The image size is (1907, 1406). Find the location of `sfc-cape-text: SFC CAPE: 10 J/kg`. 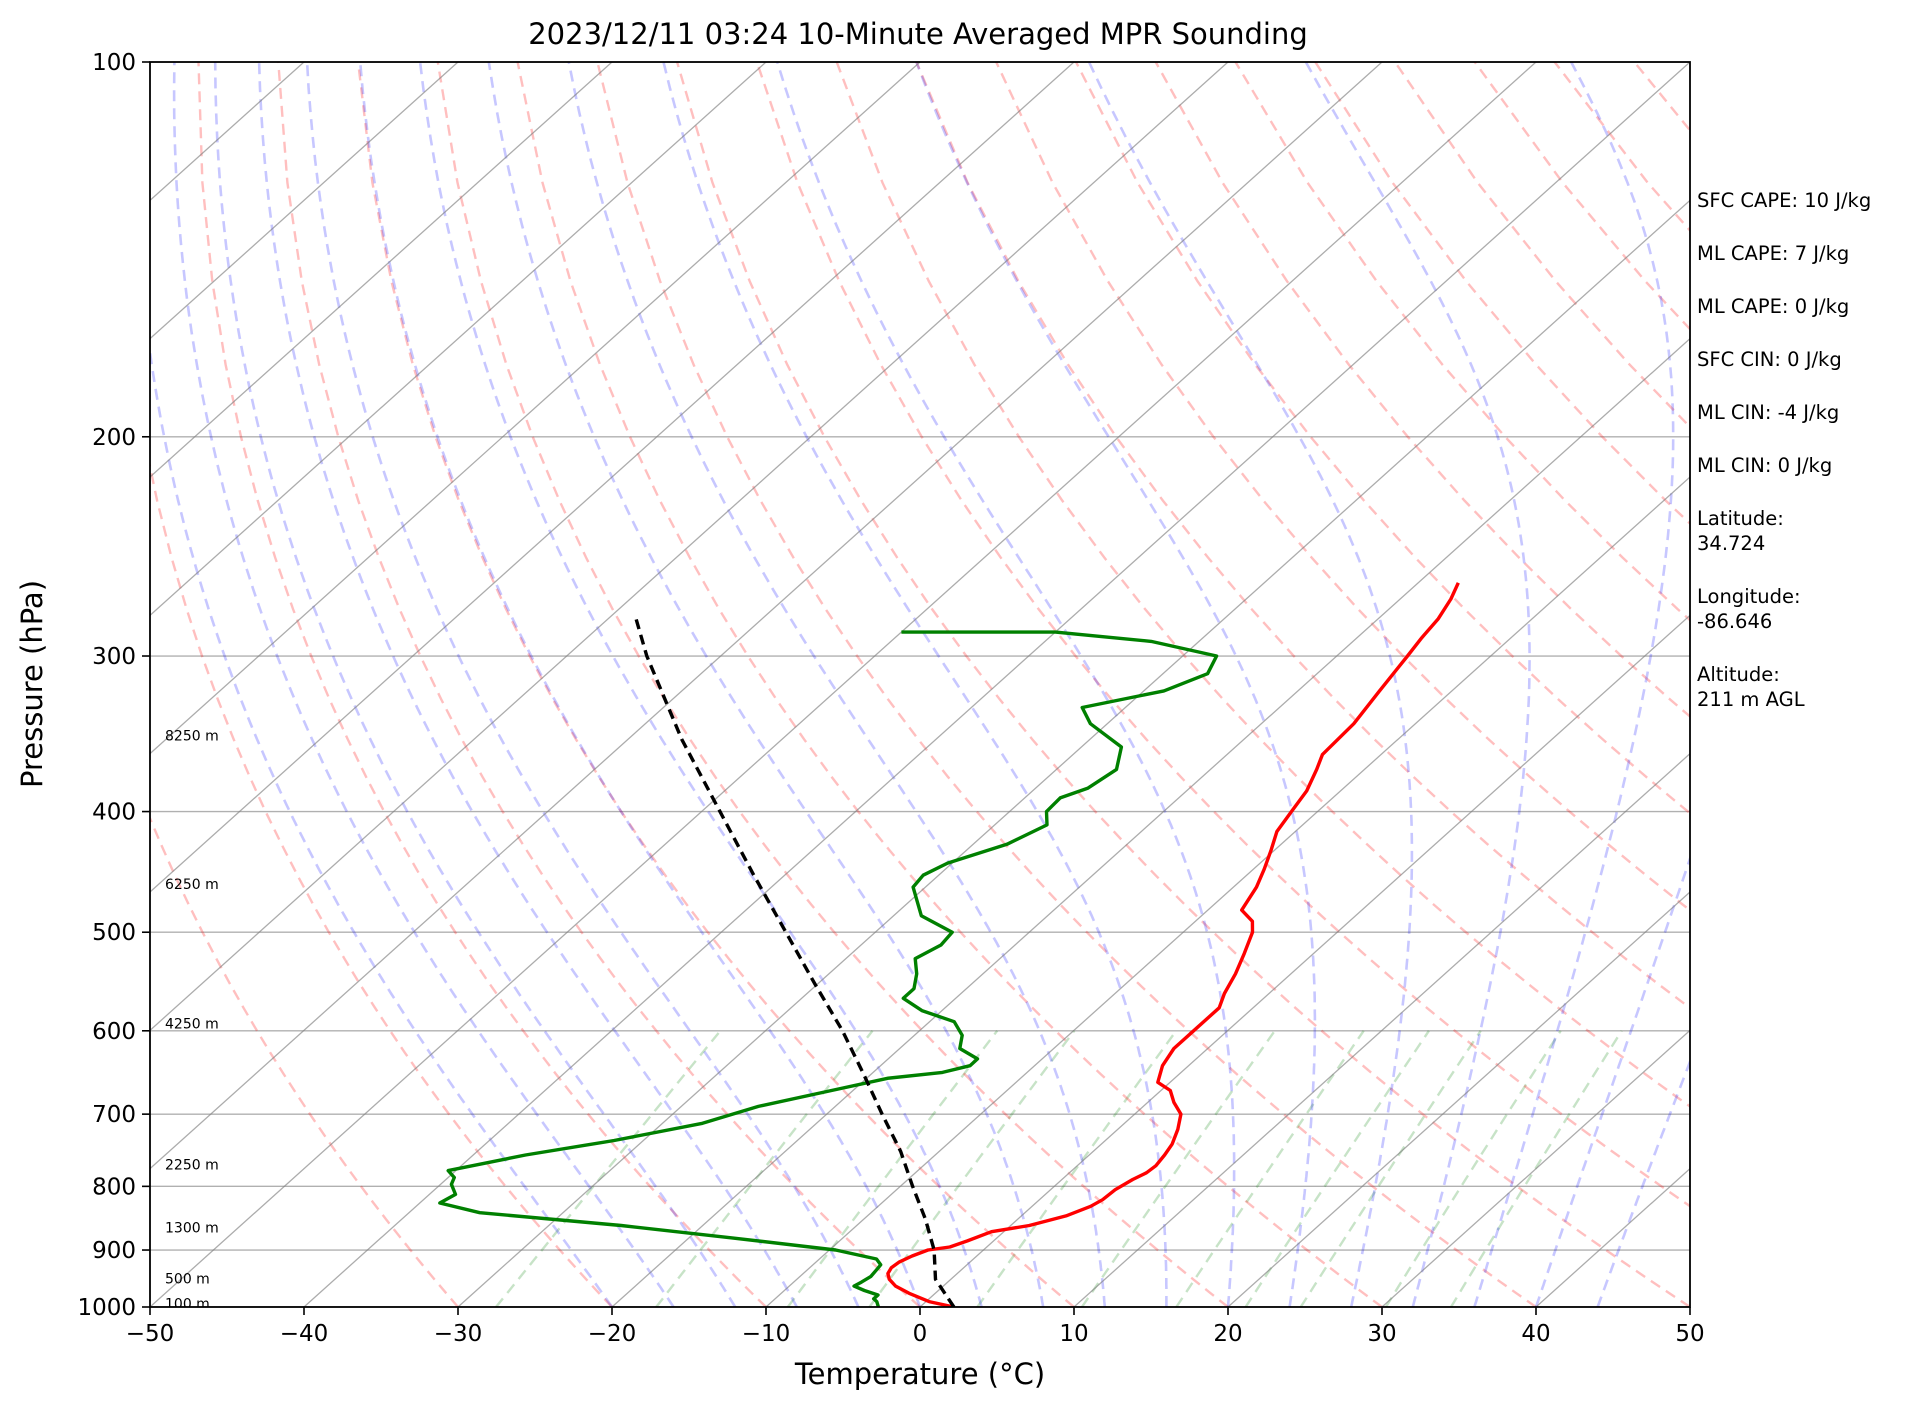

sfc-cape-text: SFC CAPE: 10 J/kg is located at coordinates (1784, 200).